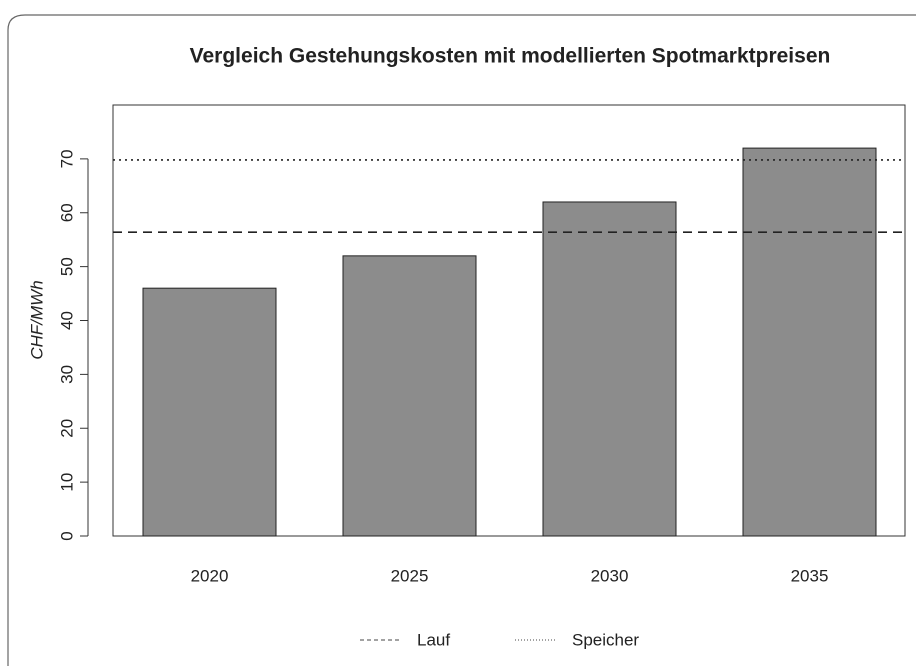 Image resolution: width=916 pixels, height=666 pixels. Describe the element at coordinates (210, 575) in the screenshot. I see `x-tick-label: 2020` at that location.